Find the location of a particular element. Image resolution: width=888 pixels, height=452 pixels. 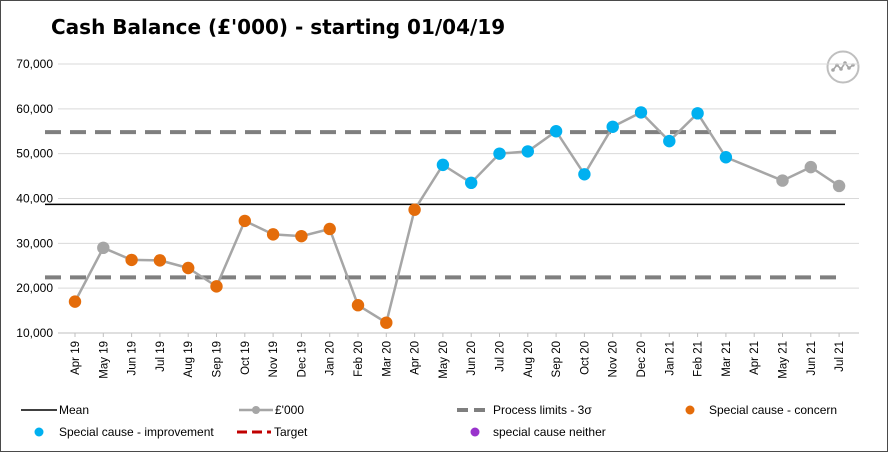

x-tick-label: May 21 is located at coordinates (784, 360).